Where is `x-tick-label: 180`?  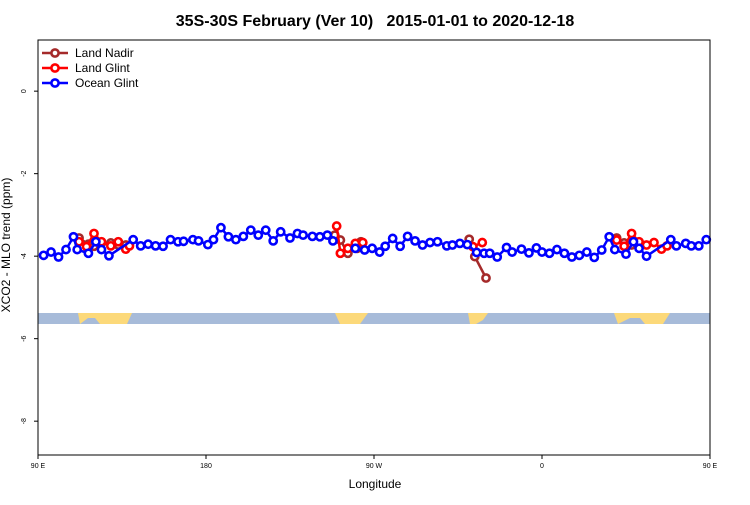 x-tick-label: 180 is located at coordinates (206, 466).